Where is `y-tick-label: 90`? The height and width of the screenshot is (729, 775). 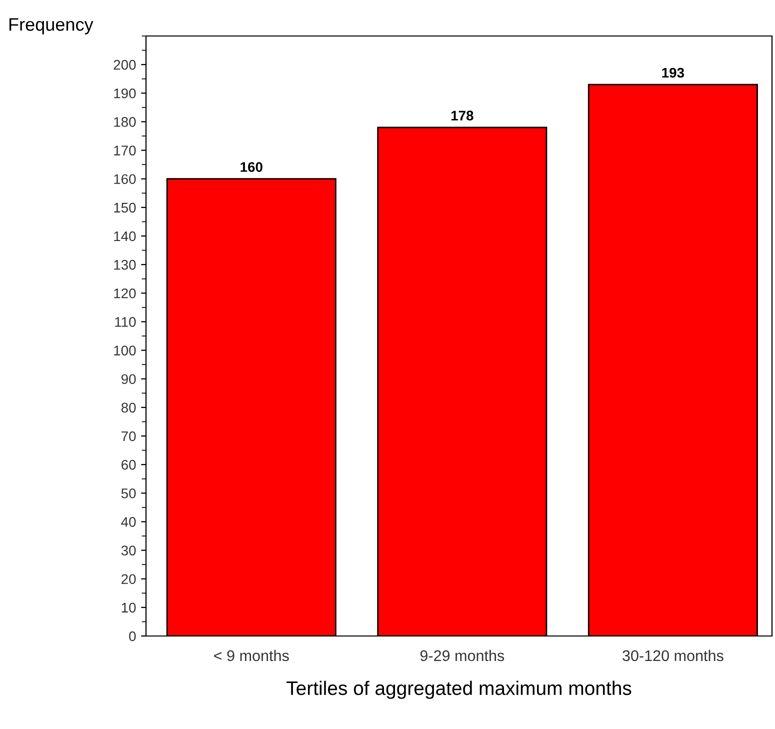 y-tick-label: 90 is located at coordinates (128, 379).